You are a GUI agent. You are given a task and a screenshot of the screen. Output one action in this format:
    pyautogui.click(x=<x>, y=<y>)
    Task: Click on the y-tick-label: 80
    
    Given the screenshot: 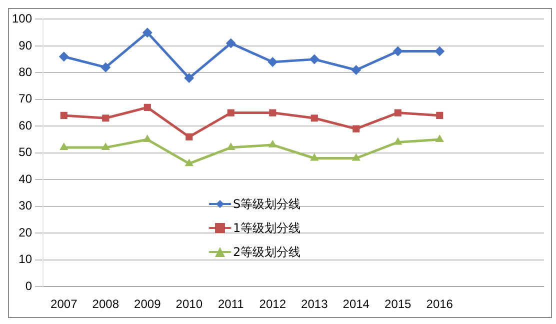 What is the action you would take?
    pyautogui.click(x=25, y=71)
    